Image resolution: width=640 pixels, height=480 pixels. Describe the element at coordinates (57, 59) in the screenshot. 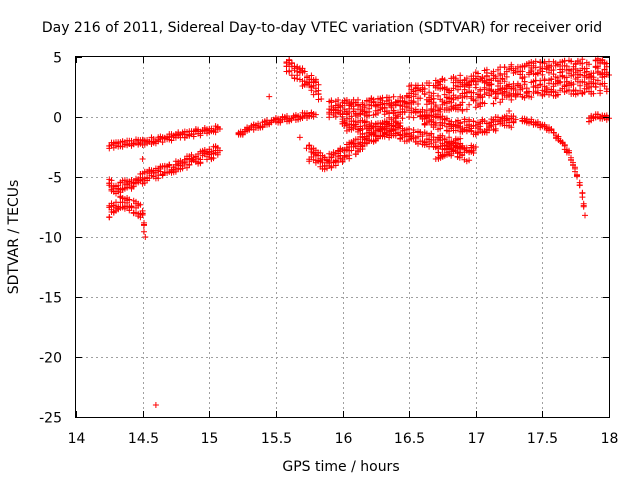

I see `y-tick-label: 5` at that location.